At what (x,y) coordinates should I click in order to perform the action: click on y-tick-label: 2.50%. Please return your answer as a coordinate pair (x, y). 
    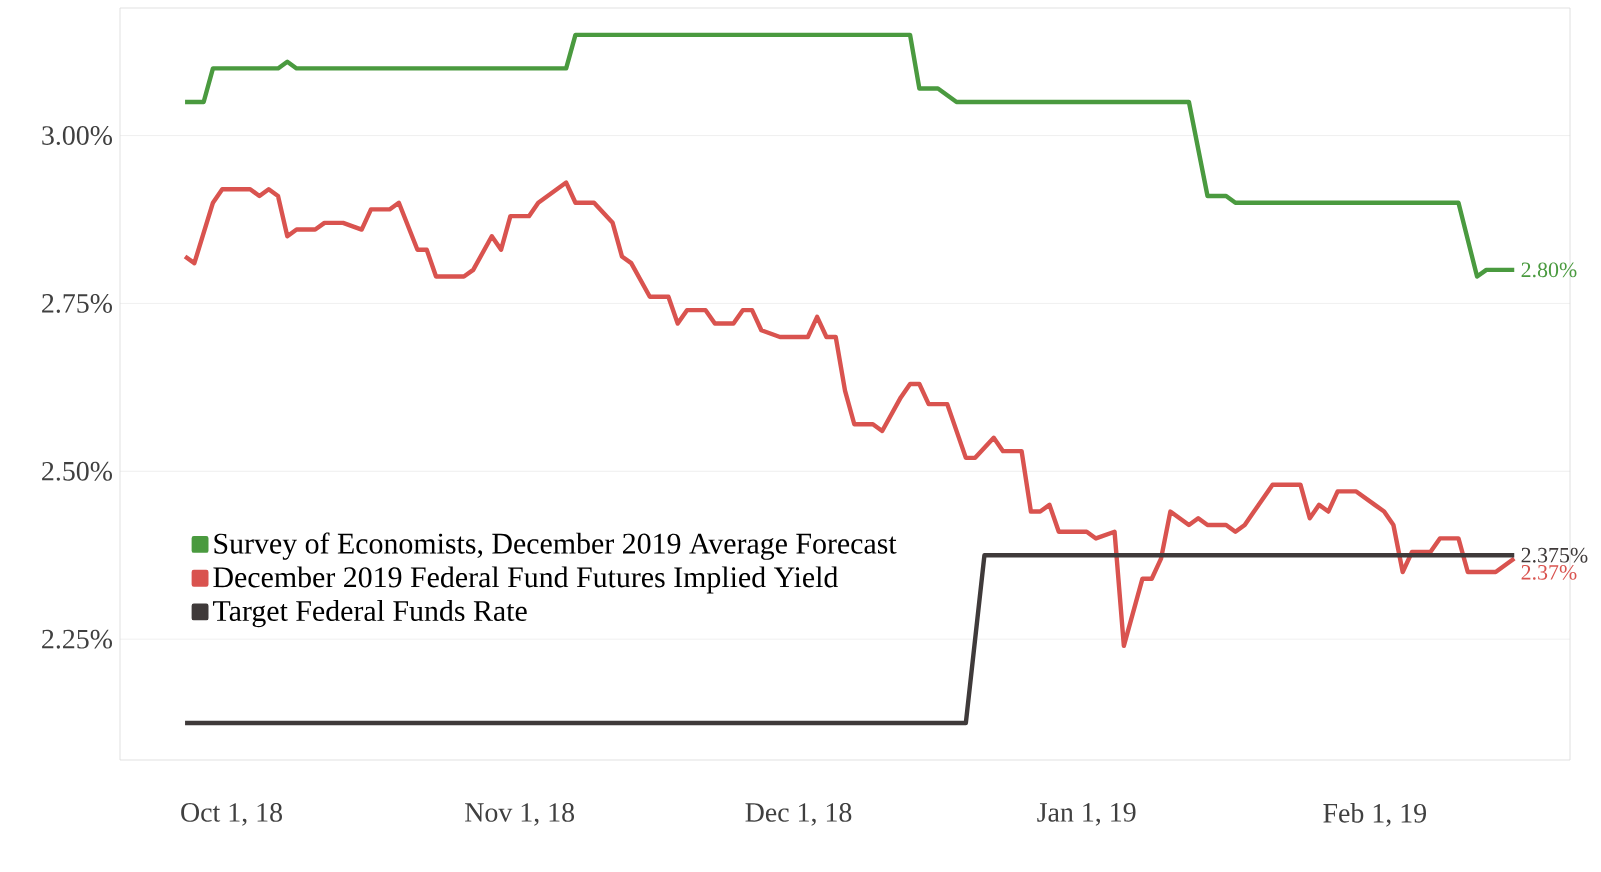
    Looking at the image, I should click on (77, 471).